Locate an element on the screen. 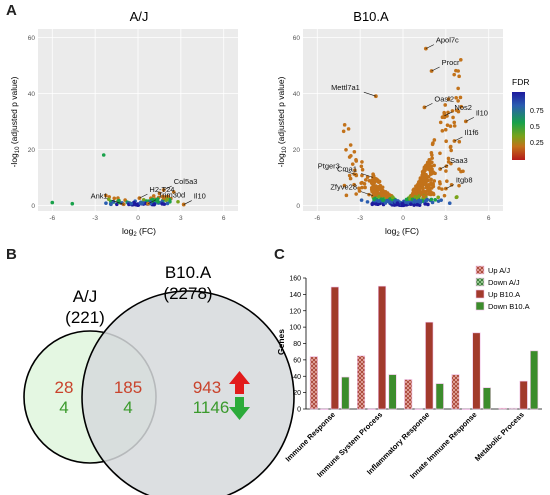  volcano-b10a-point-label: Cma1 is located at coordinates (347, 168).